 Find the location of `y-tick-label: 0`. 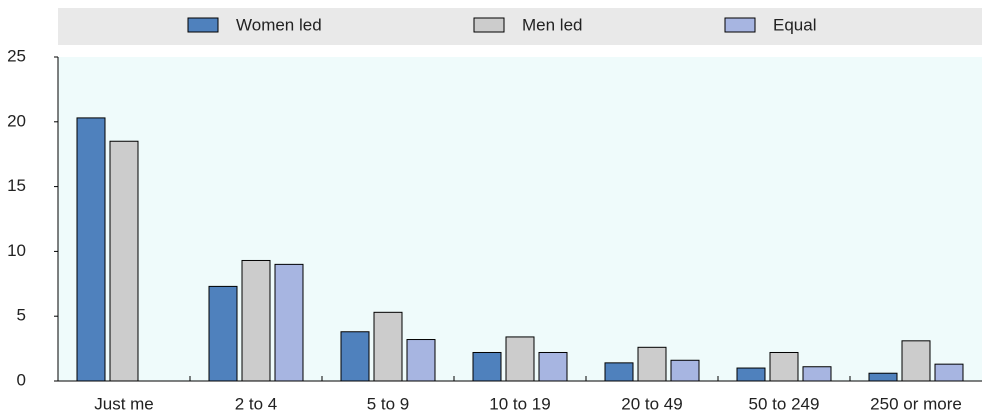

y-tick-label: 0 is located at coordinates (21, 379).